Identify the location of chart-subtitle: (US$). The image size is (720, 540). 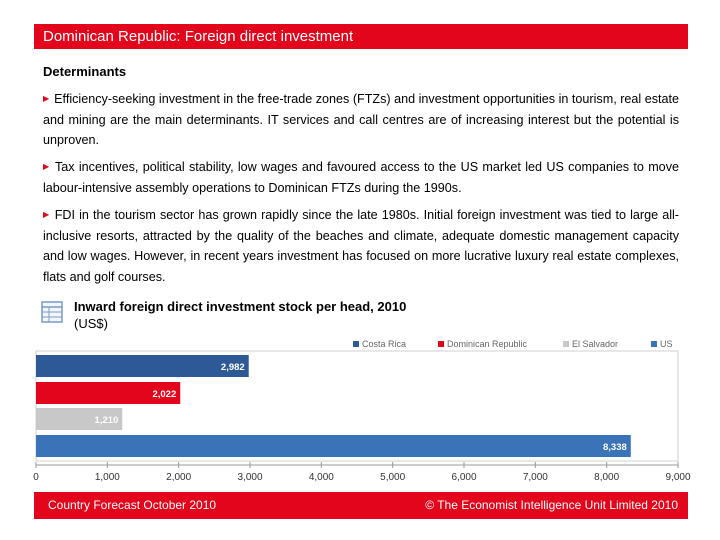
(91, 323).